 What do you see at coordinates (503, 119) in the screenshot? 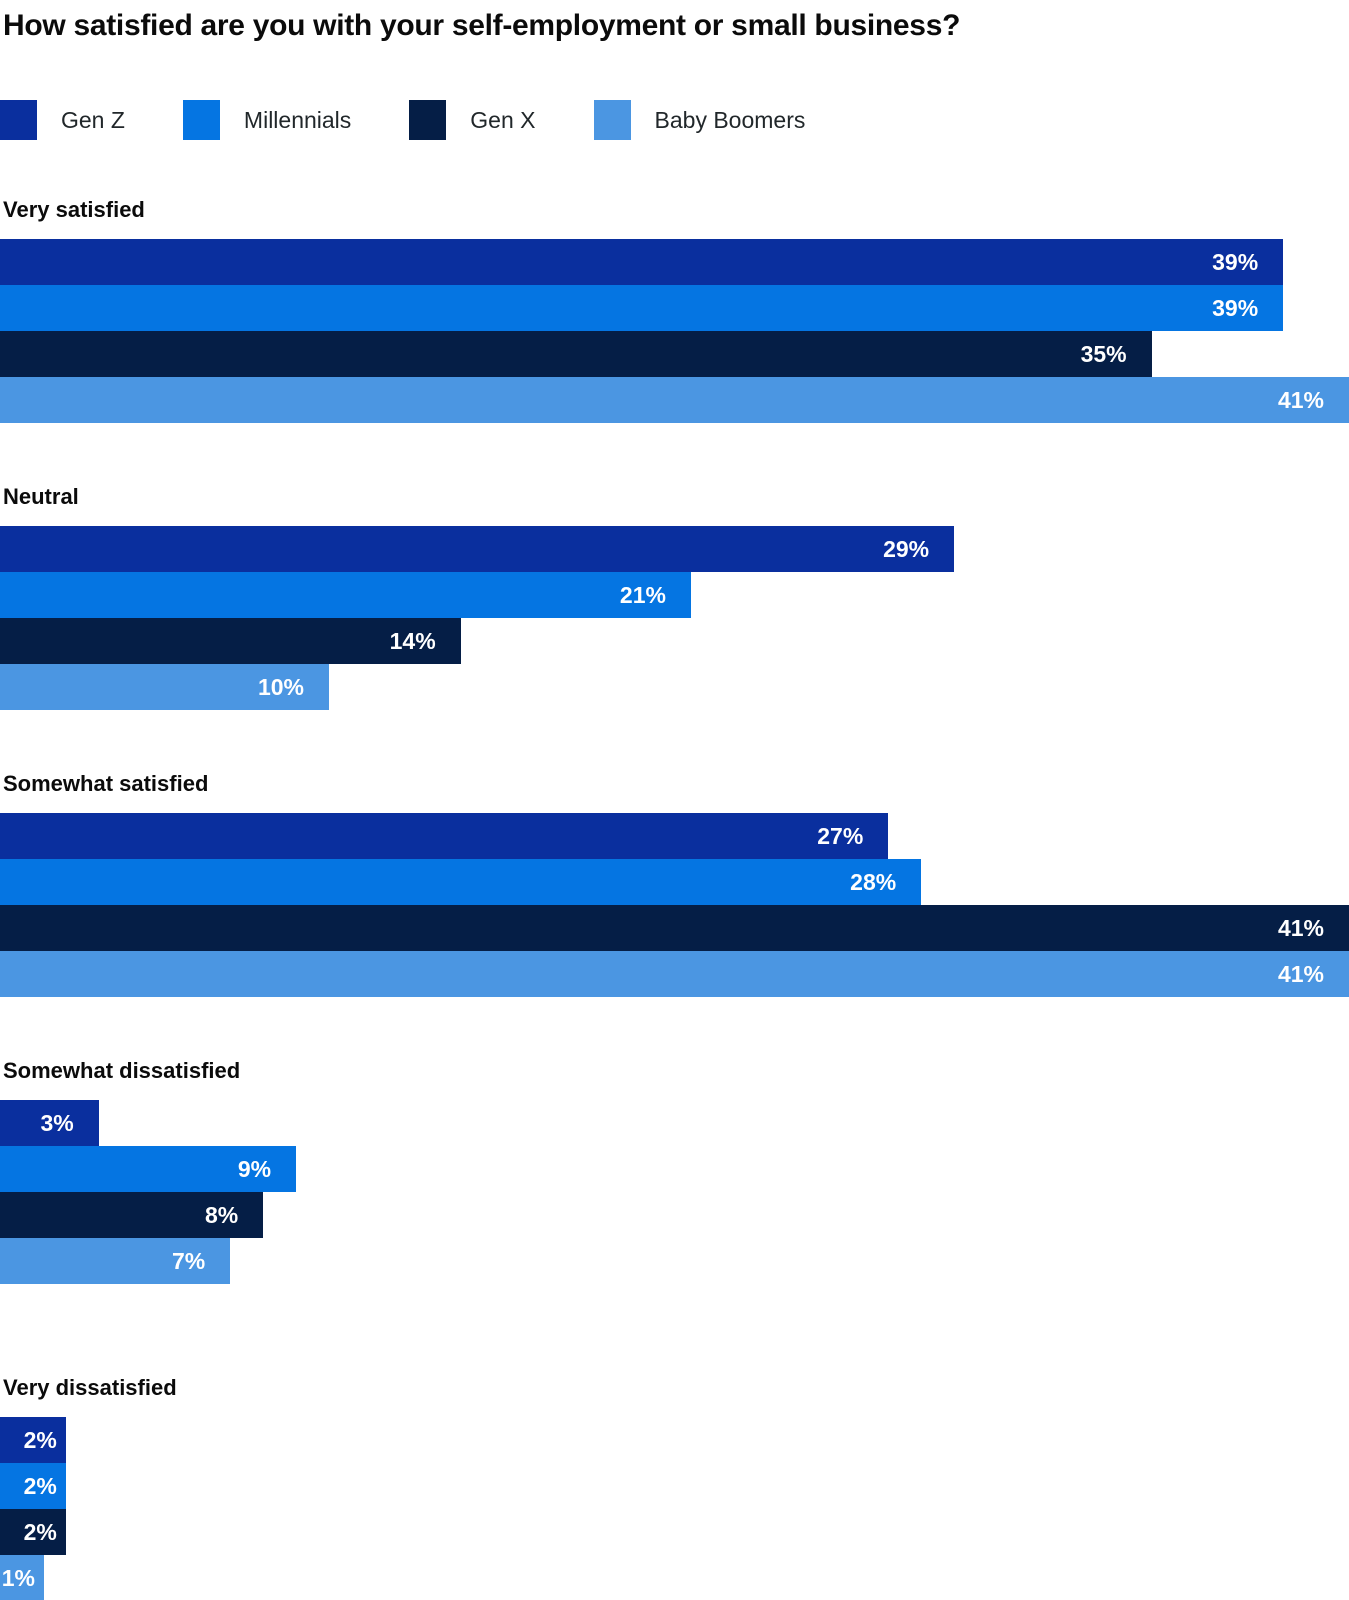
I see `legend-label-gen-x: Gen X` at bounding box center [503, 119].